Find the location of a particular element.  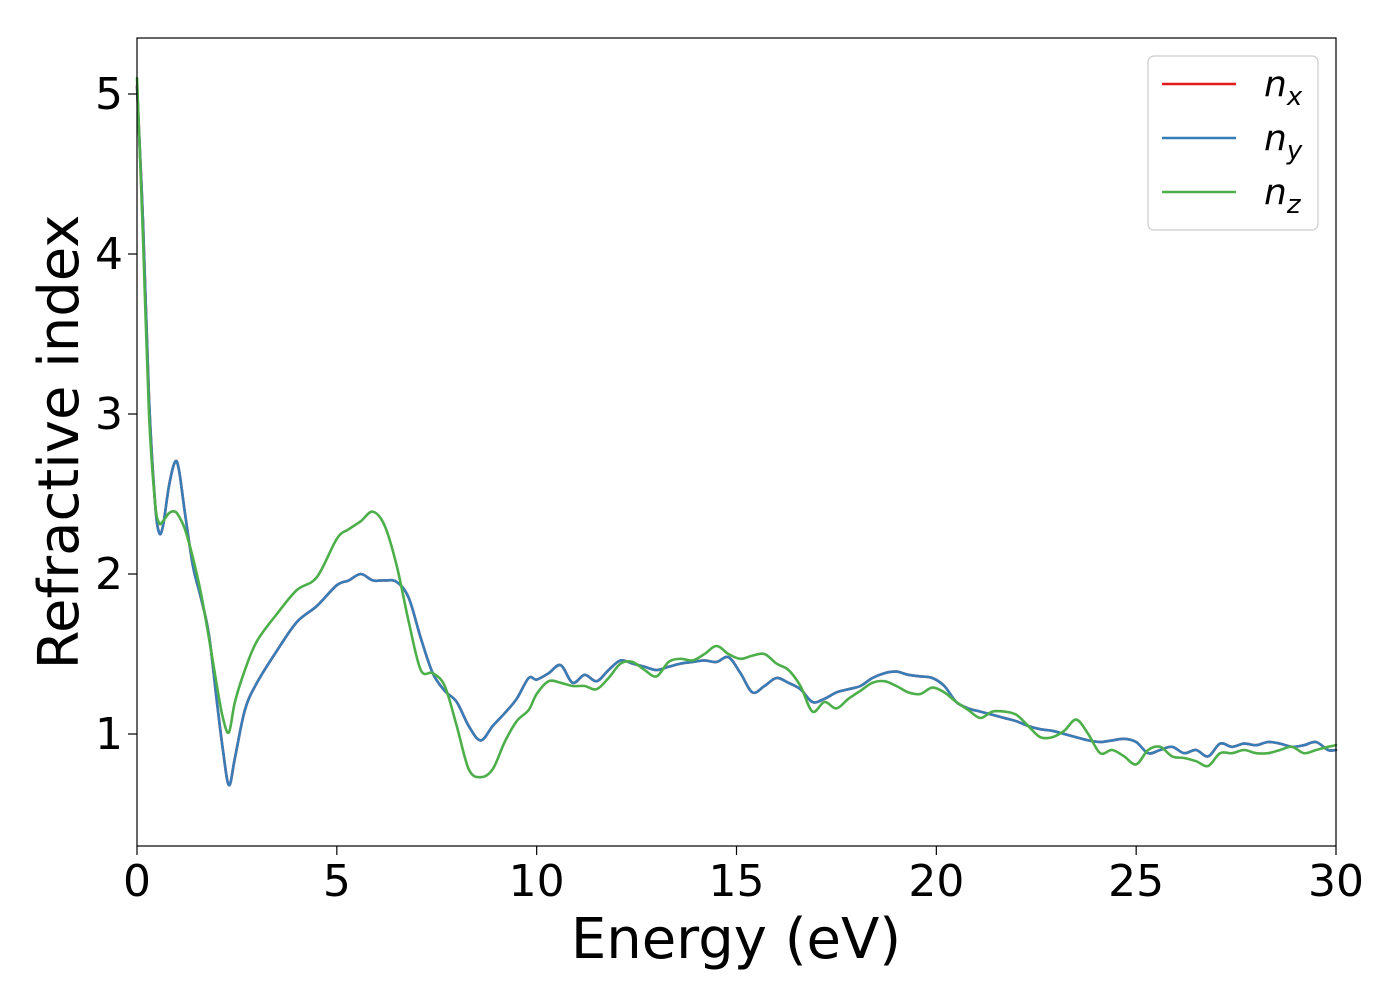

y-axis-title: Refractive index is located at coordinates (59, 442).